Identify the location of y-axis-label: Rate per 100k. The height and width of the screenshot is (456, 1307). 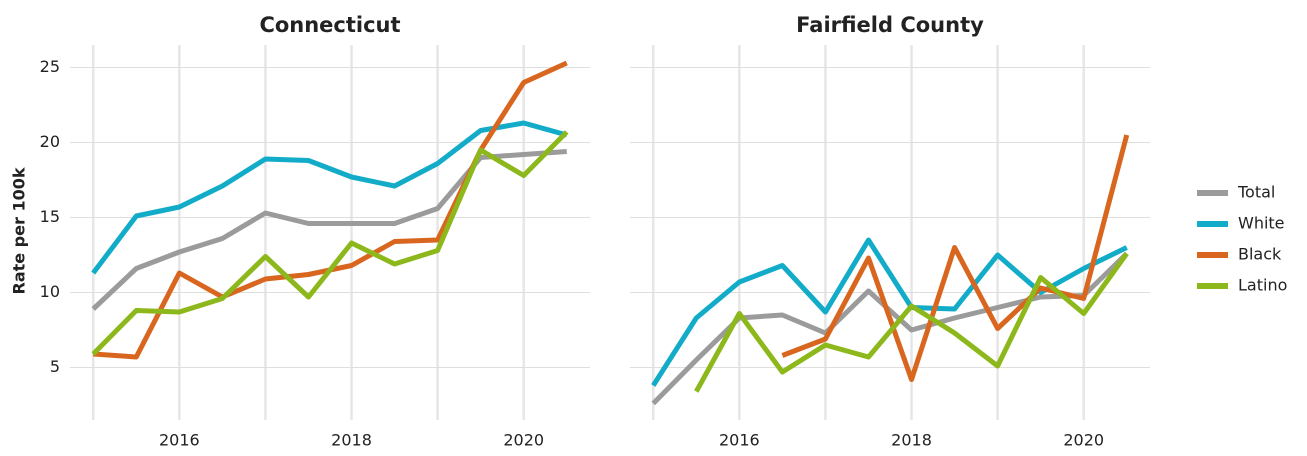
(19, 230).